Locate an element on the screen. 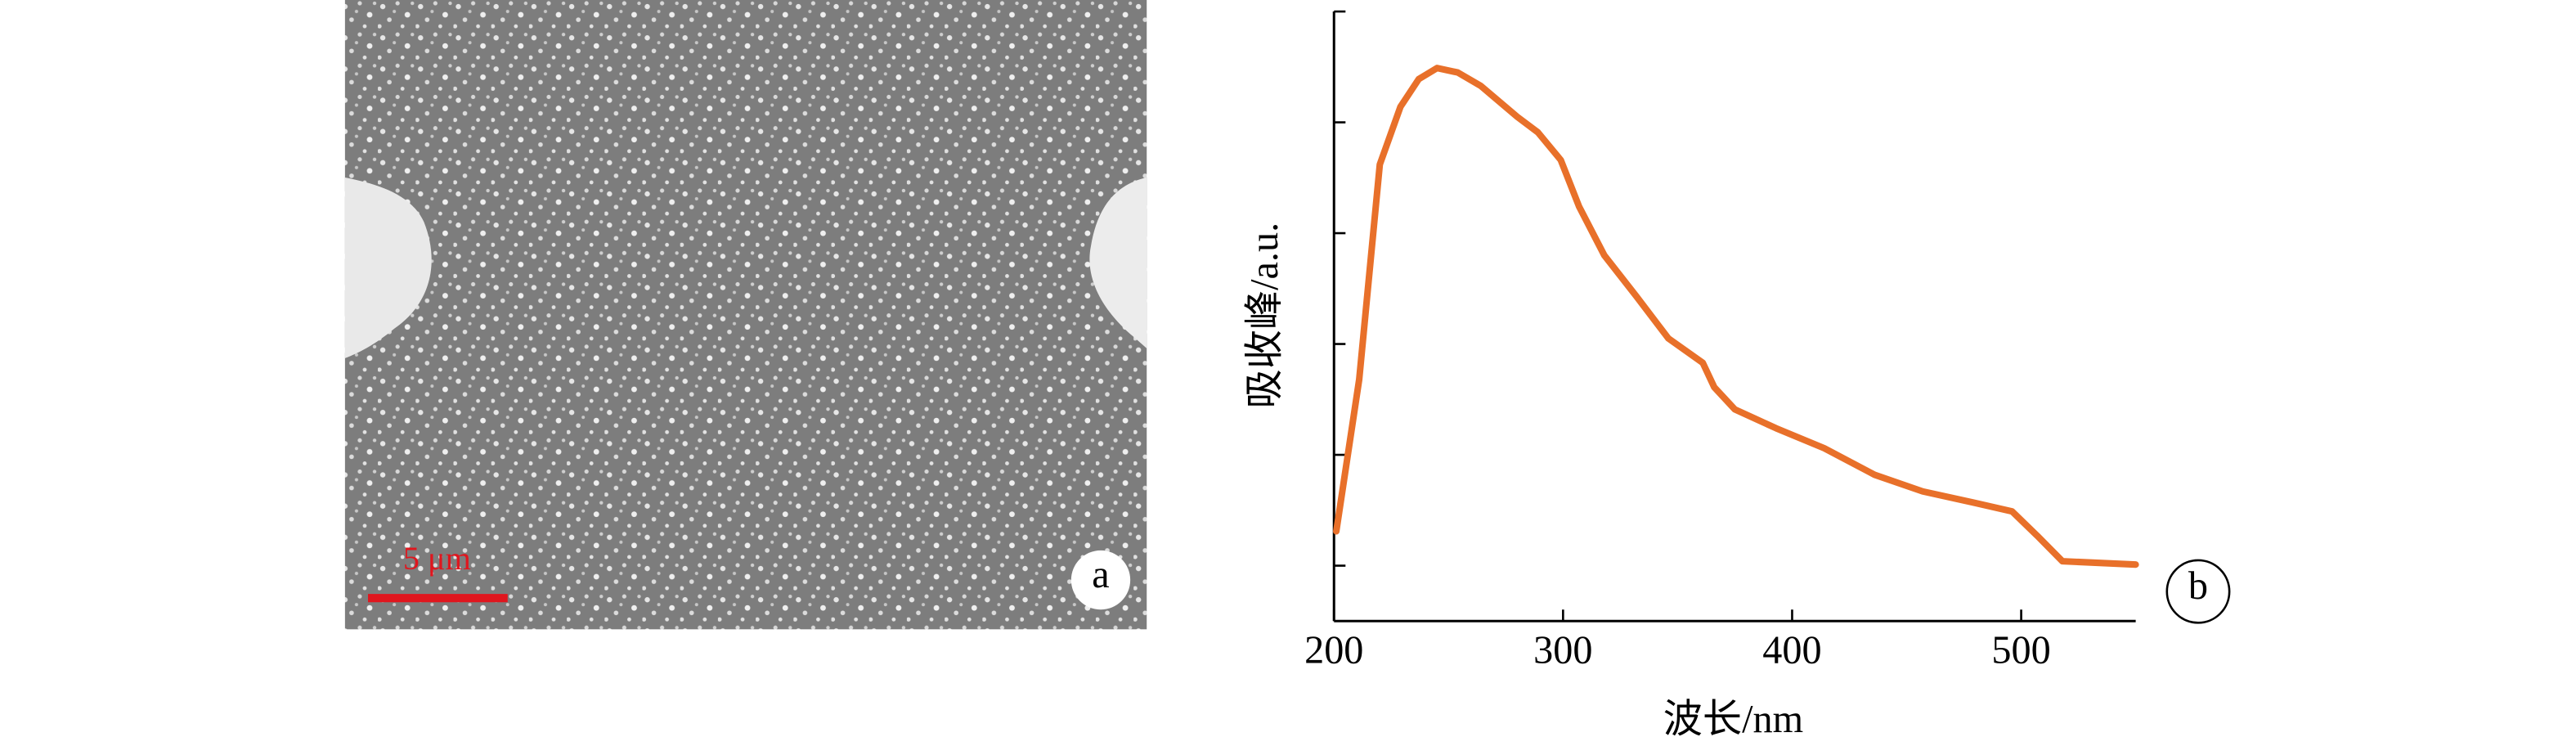 The width and height of the screenshot is (2576, 755). panel-label: a is located at coordinates (1101, 574).